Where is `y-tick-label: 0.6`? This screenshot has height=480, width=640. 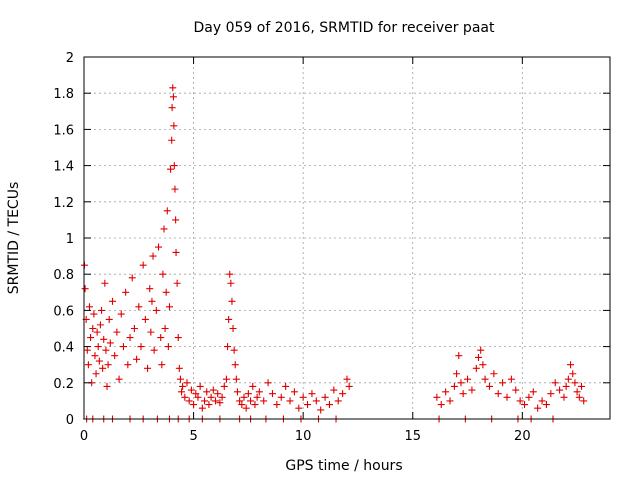
y-tick-label: 0.6 is located at coordinates (63, 311).